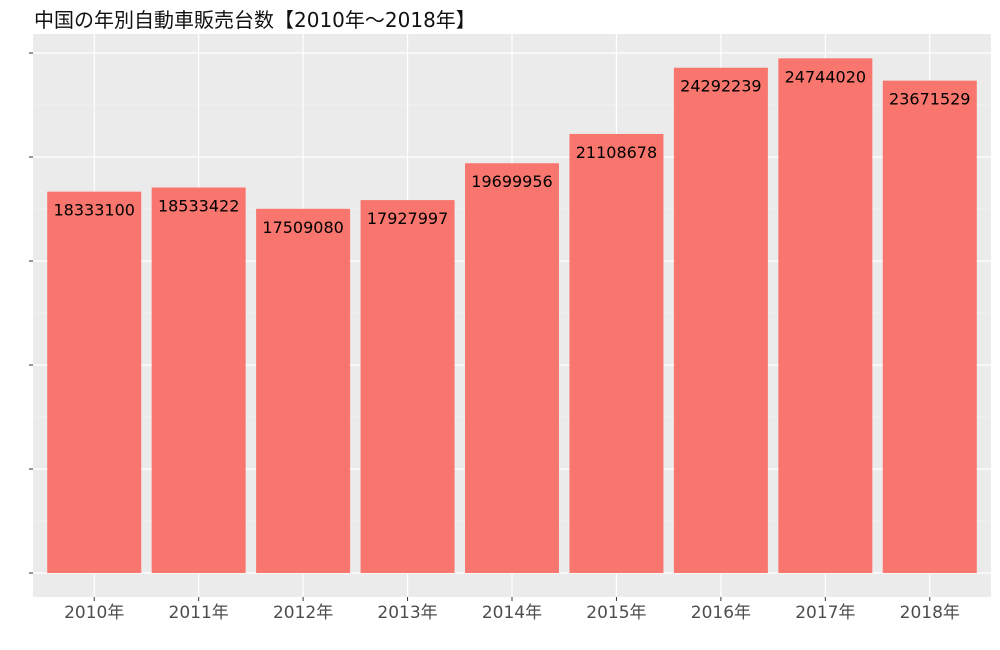  What do you see at coordinates (512, 599) in the screenshot?
I see `x-axis-ticks` at bounding box center [512, 599].